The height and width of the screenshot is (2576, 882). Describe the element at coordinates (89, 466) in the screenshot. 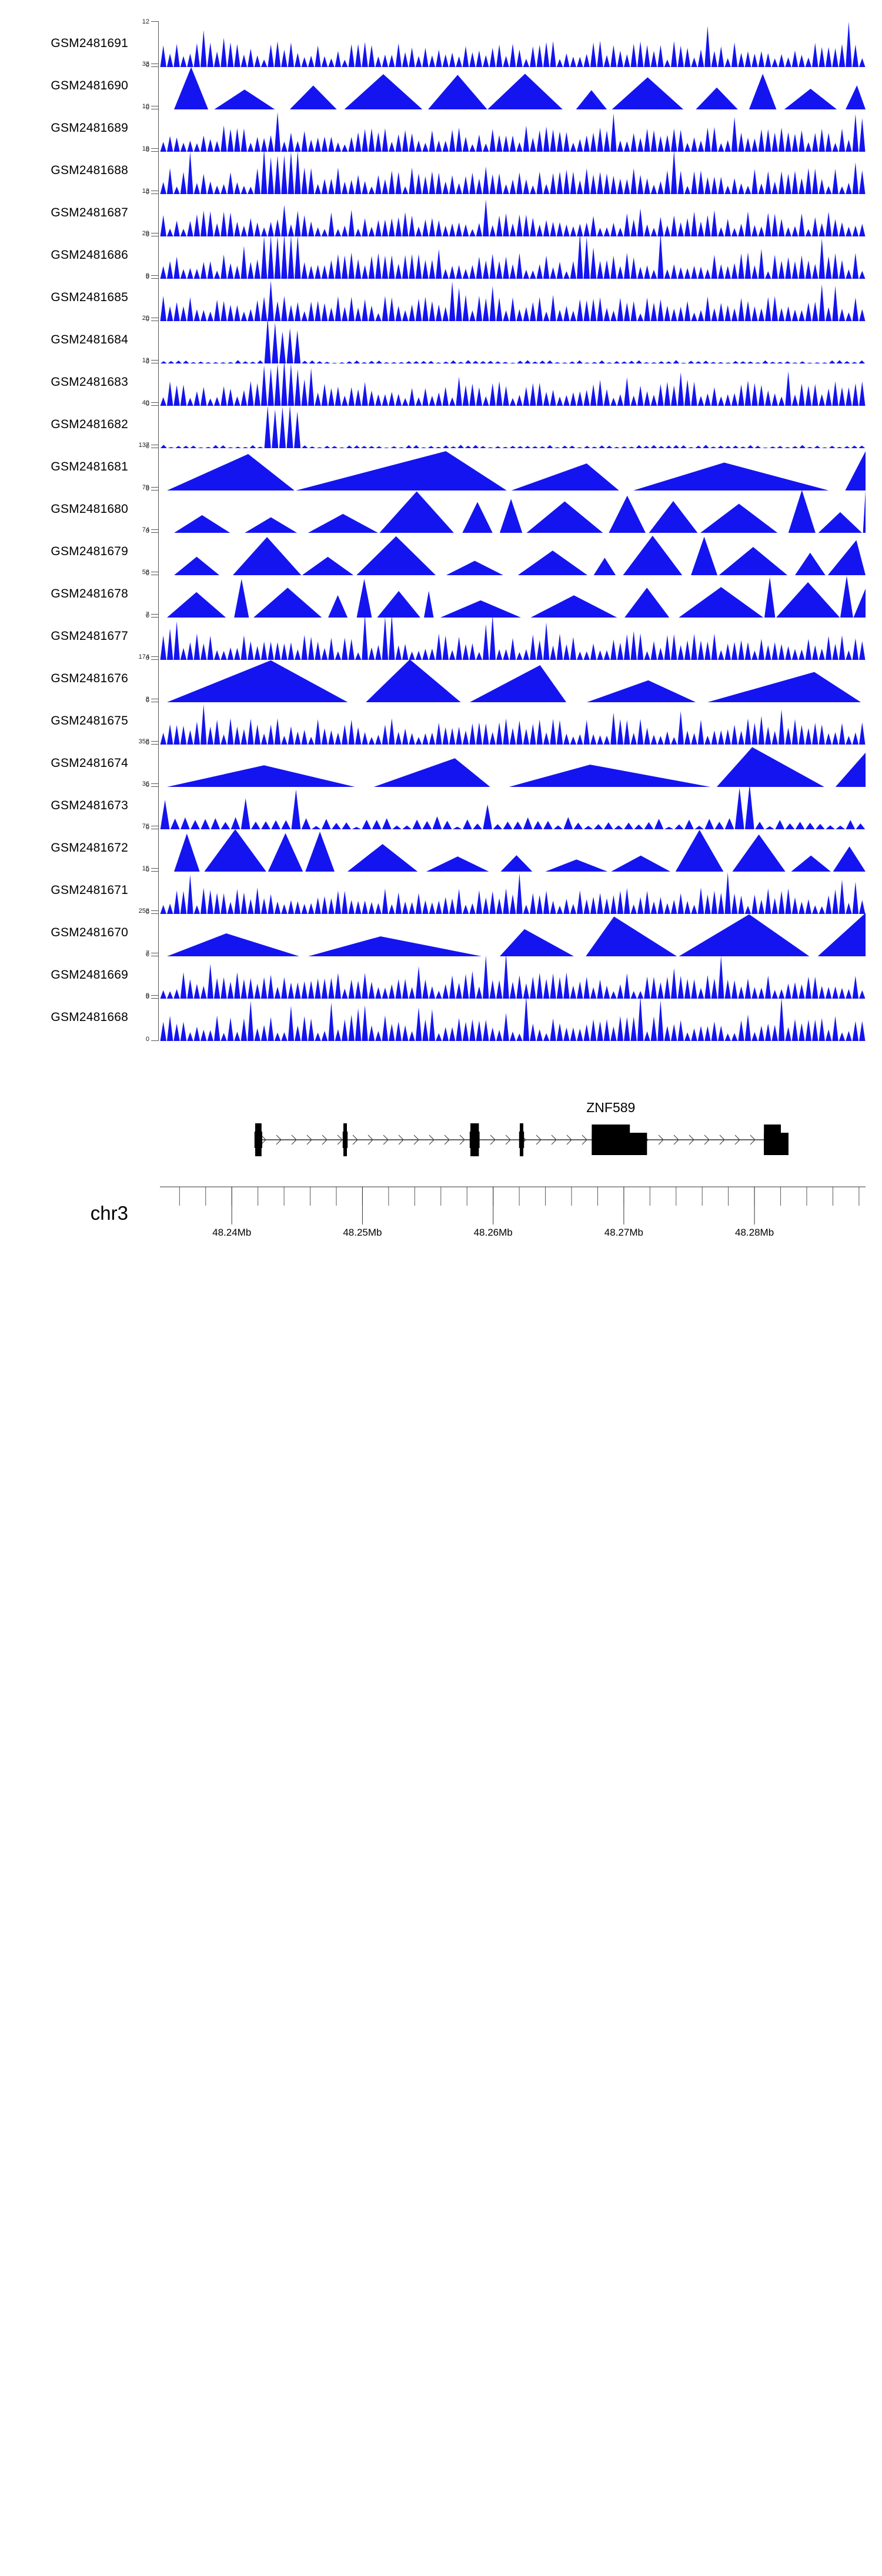

I see `track-sample-label: GSM2481681` at that location.